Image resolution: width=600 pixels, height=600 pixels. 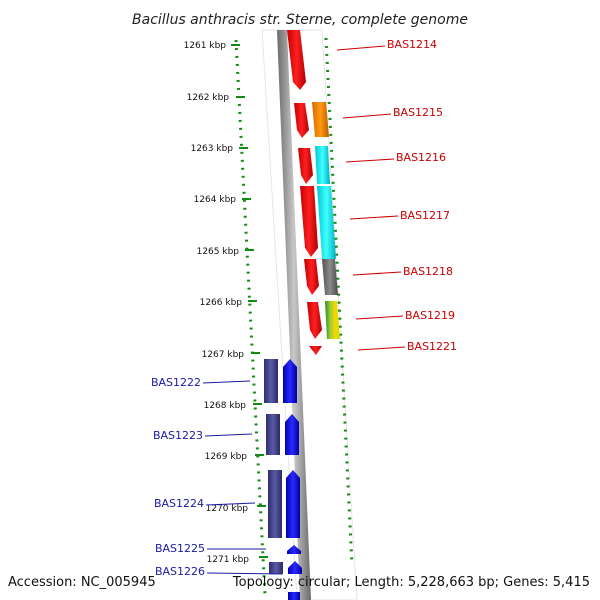 I want to click on gene-arrow-offscreen, so click(x=294, y=596).